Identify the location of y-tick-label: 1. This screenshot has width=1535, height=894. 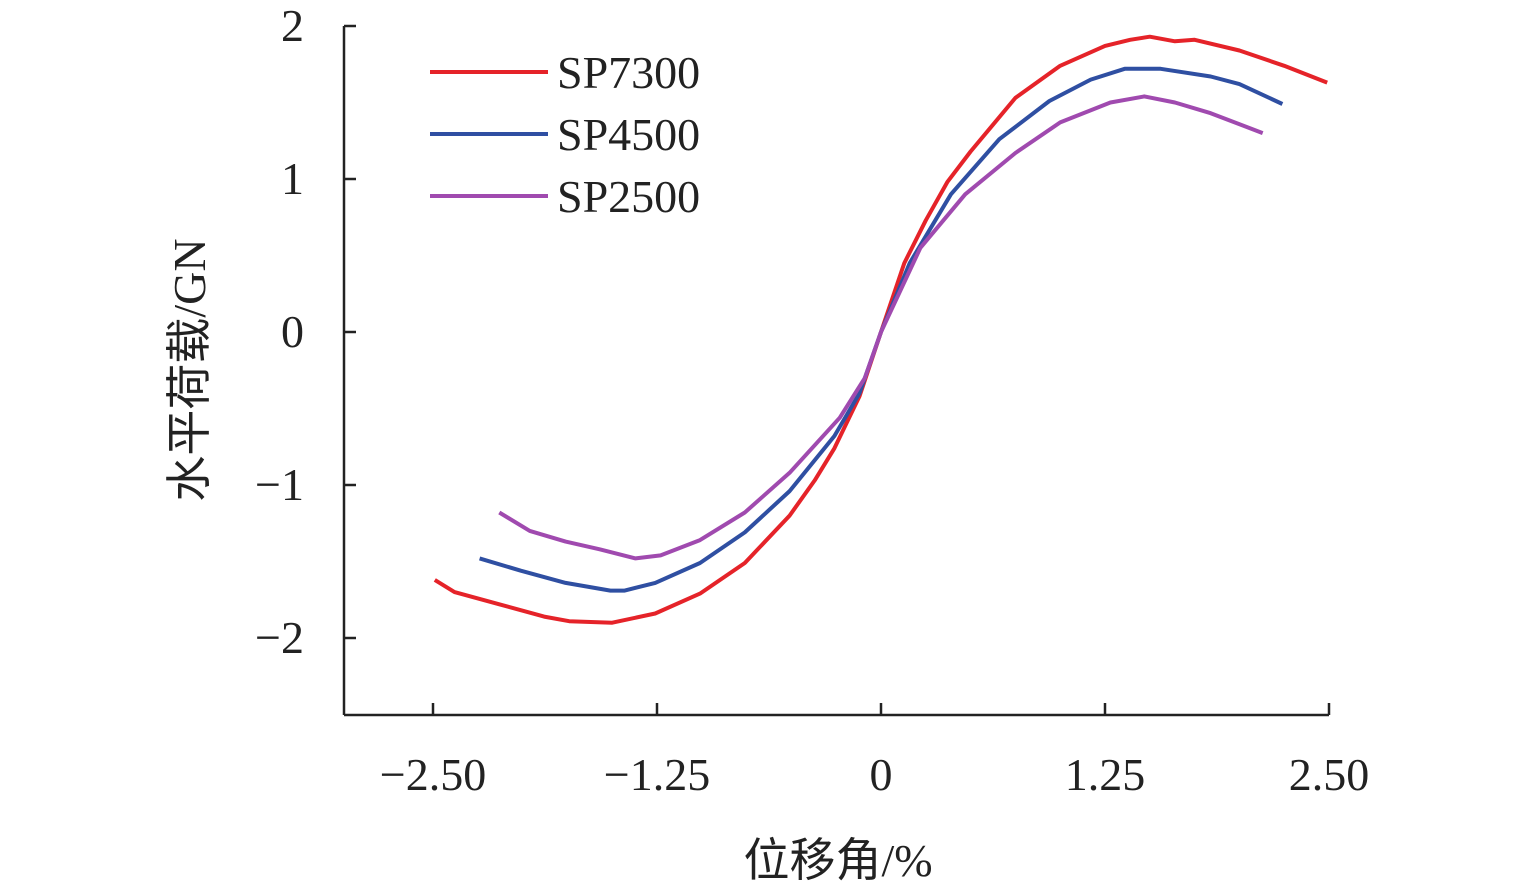
(292, 178).